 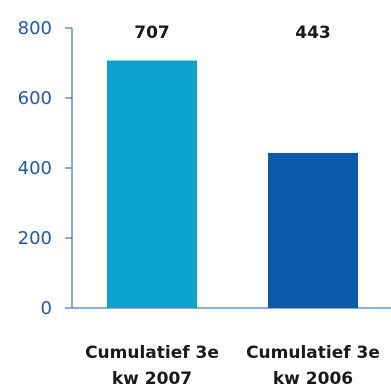 What do you see at coordinates (35, 238) in the screenshot?
I see `y-tick-label: 200` at bounding box center [35, 238].